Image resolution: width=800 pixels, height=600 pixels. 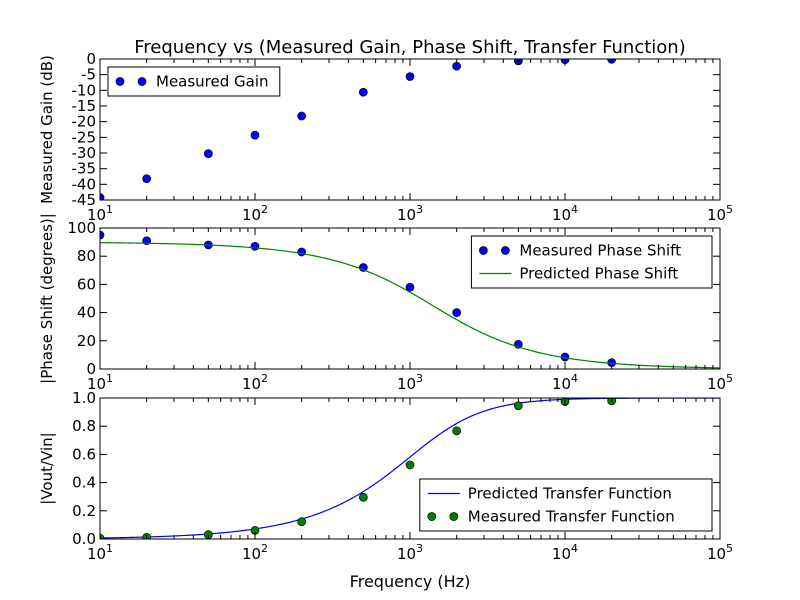 What do you see at coordinates (570, 494) in the screenshot?
I see `legend-label: Predicted Transfer Function` at bounding box center [570, 494].